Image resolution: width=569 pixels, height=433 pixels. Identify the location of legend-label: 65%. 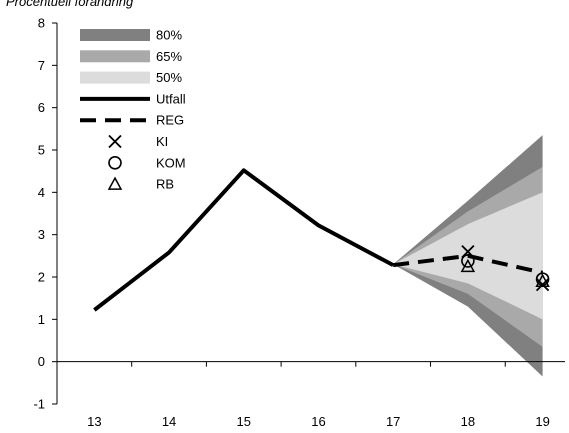
(169, 56).